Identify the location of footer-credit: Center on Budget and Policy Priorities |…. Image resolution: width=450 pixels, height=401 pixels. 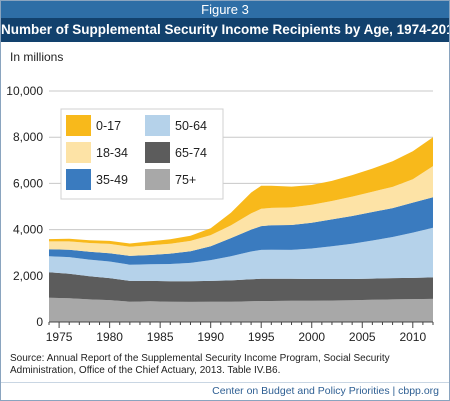
(325, 391).